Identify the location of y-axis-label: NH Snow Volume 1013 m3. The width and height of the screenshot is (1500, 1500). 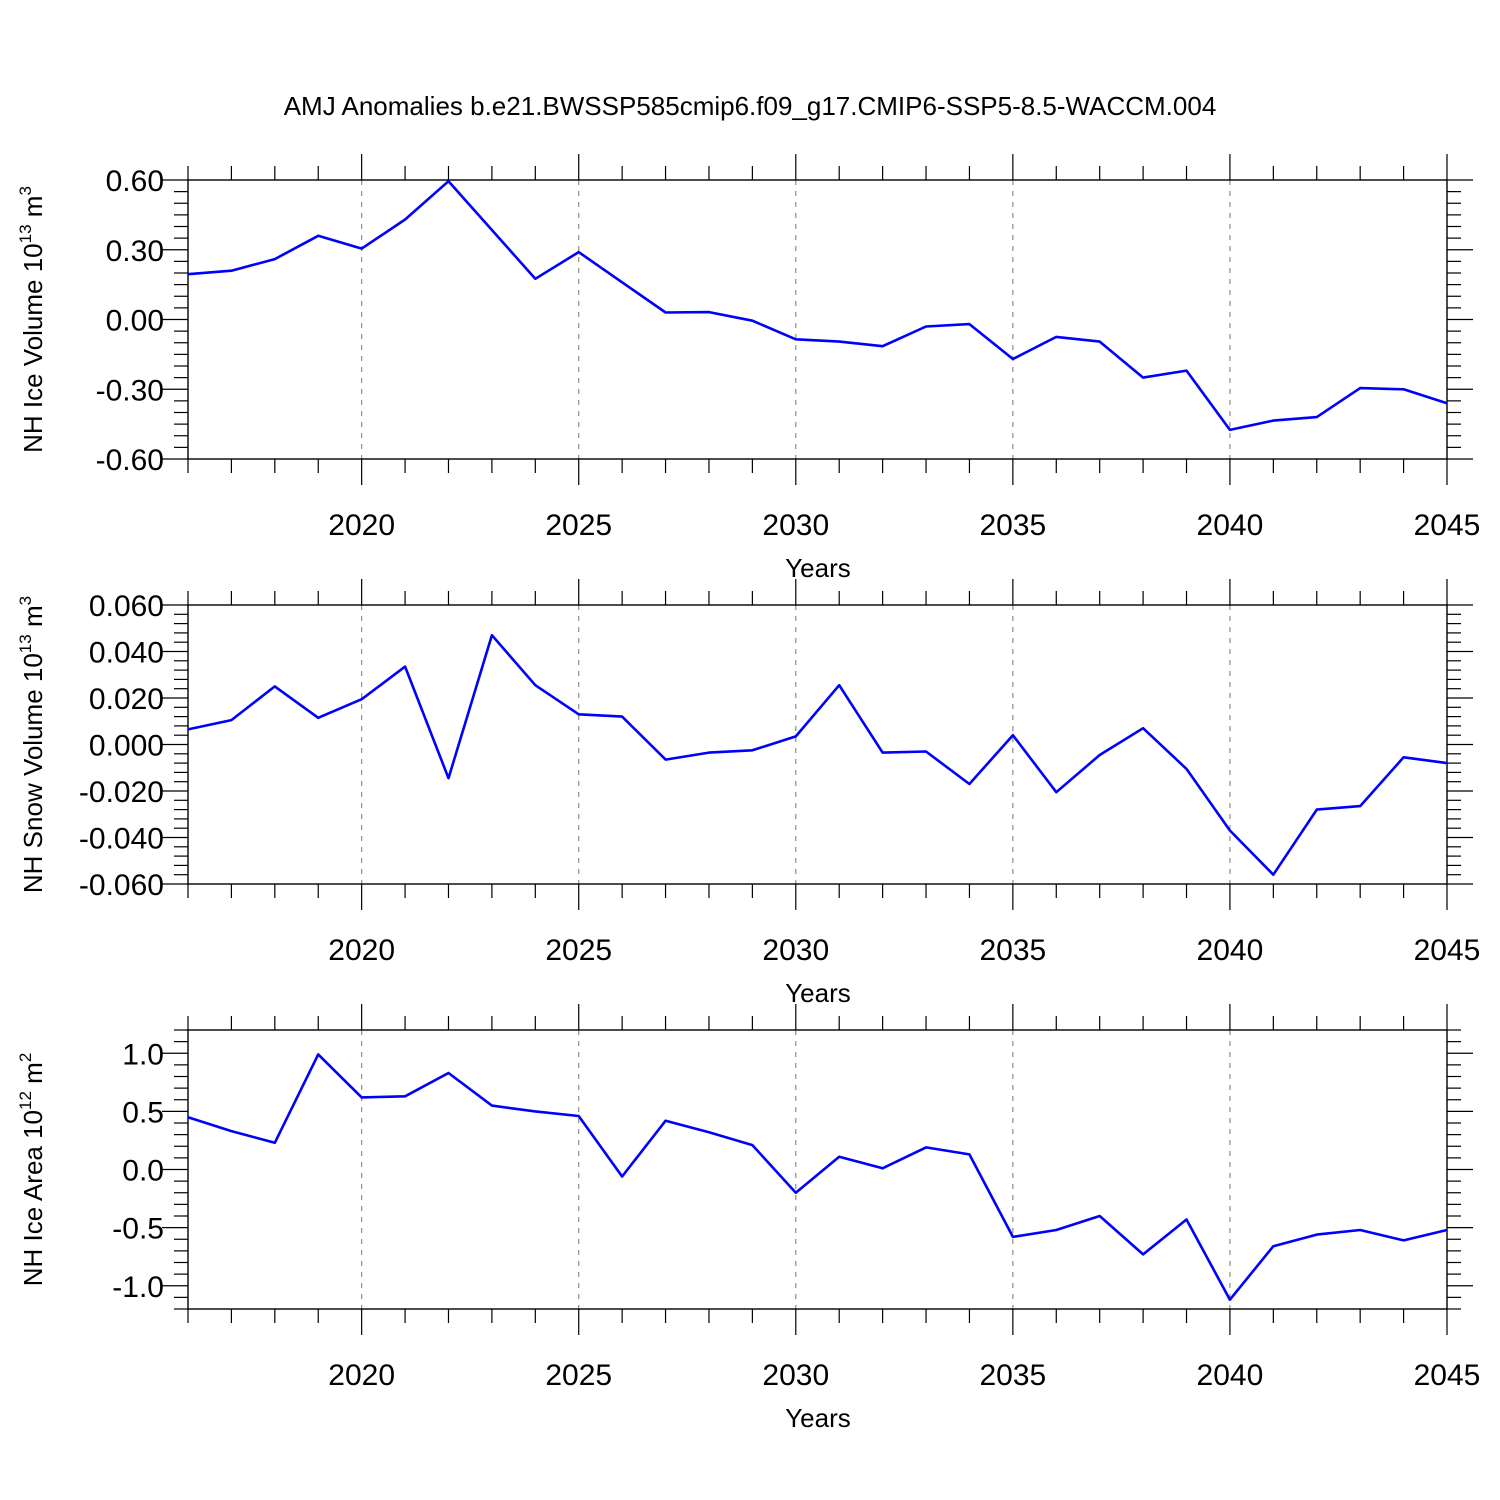
(32, 744).